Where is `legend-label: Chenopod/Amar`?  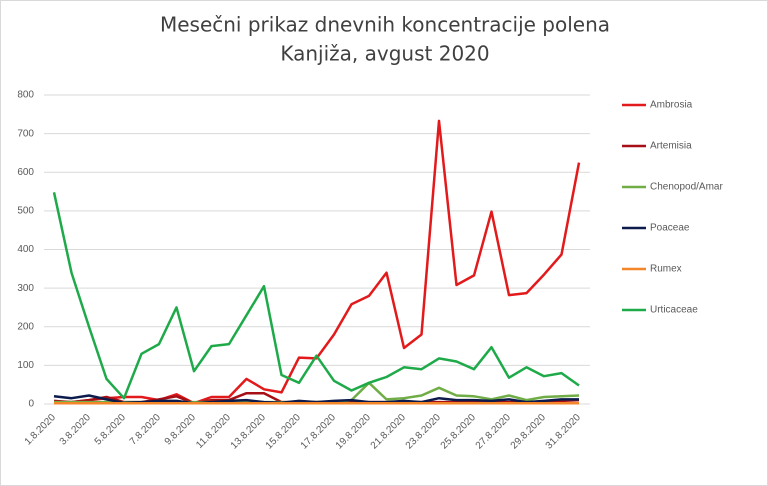 legend-label: Chenopod/Amar is located at coordinates (686, 187).